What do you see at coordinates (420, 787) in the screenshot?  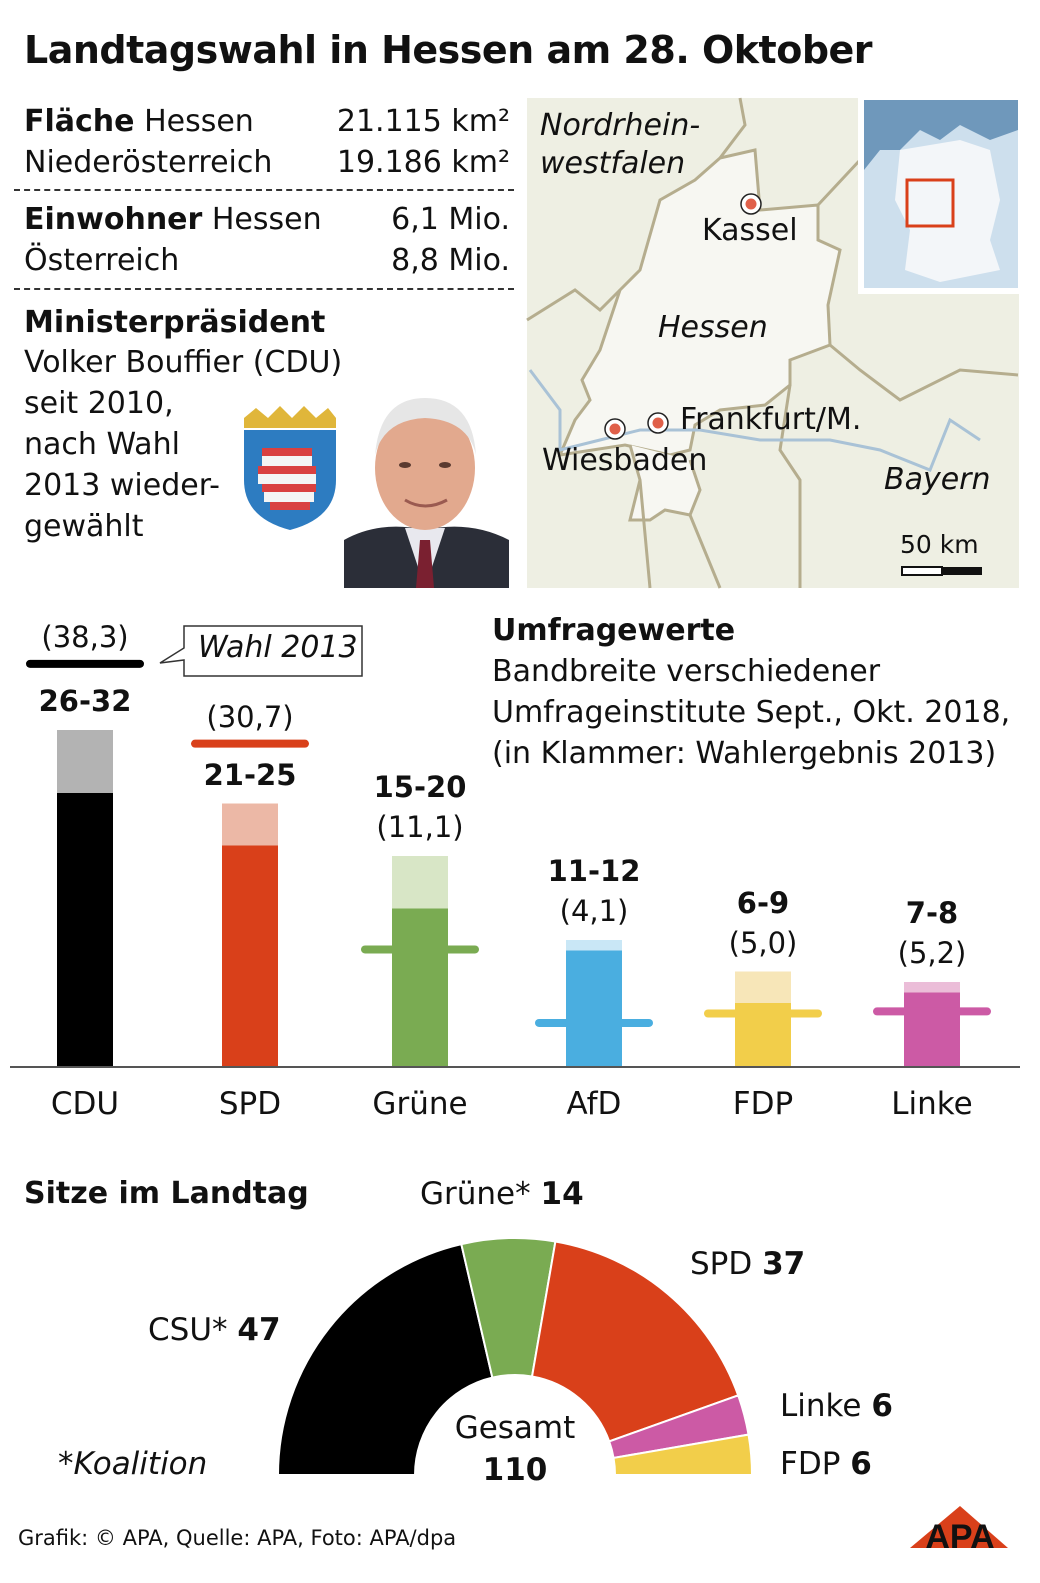 I see `range-label: 15-20` at bounding box center [420, 787].